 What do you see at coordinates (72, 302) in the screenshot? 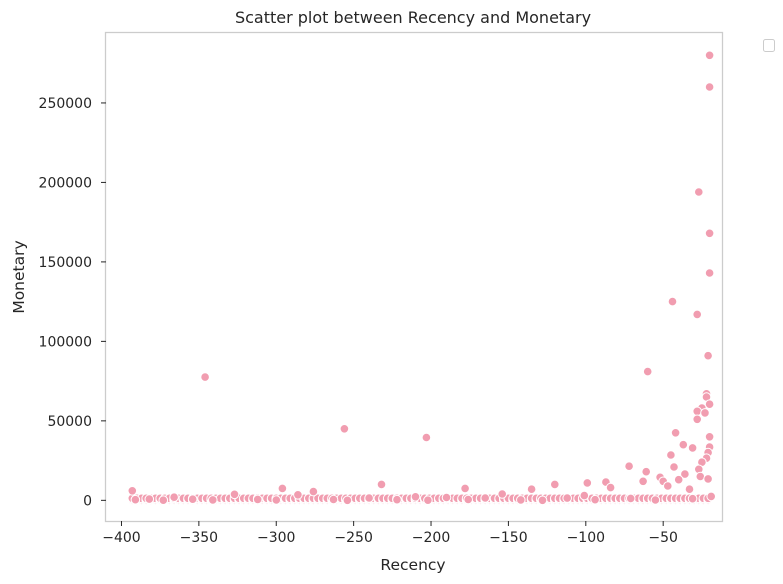
I see `y-axis: 0 50000 100000 150000 200000 250000` at bounding box center [72, 302].